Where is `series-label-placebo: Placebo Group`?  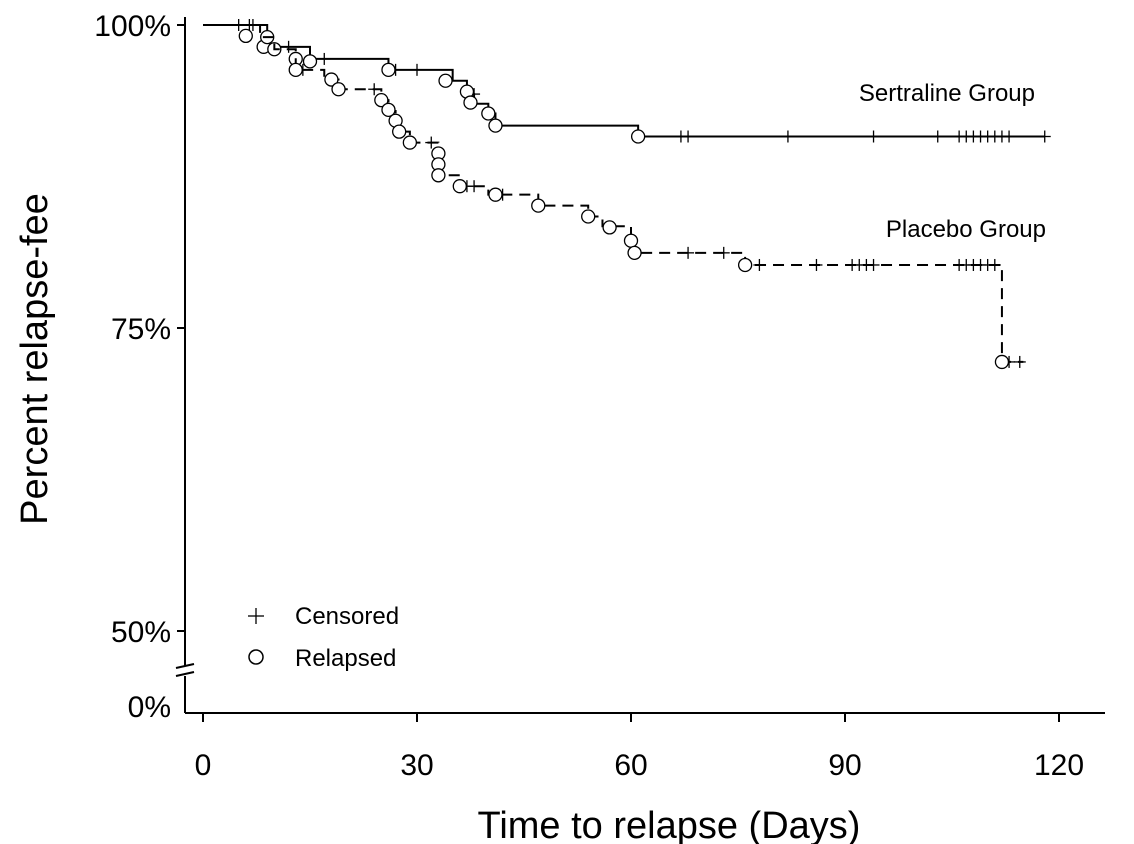
series-label-placebo: Placebo Group is located at coordinates (966, 229).